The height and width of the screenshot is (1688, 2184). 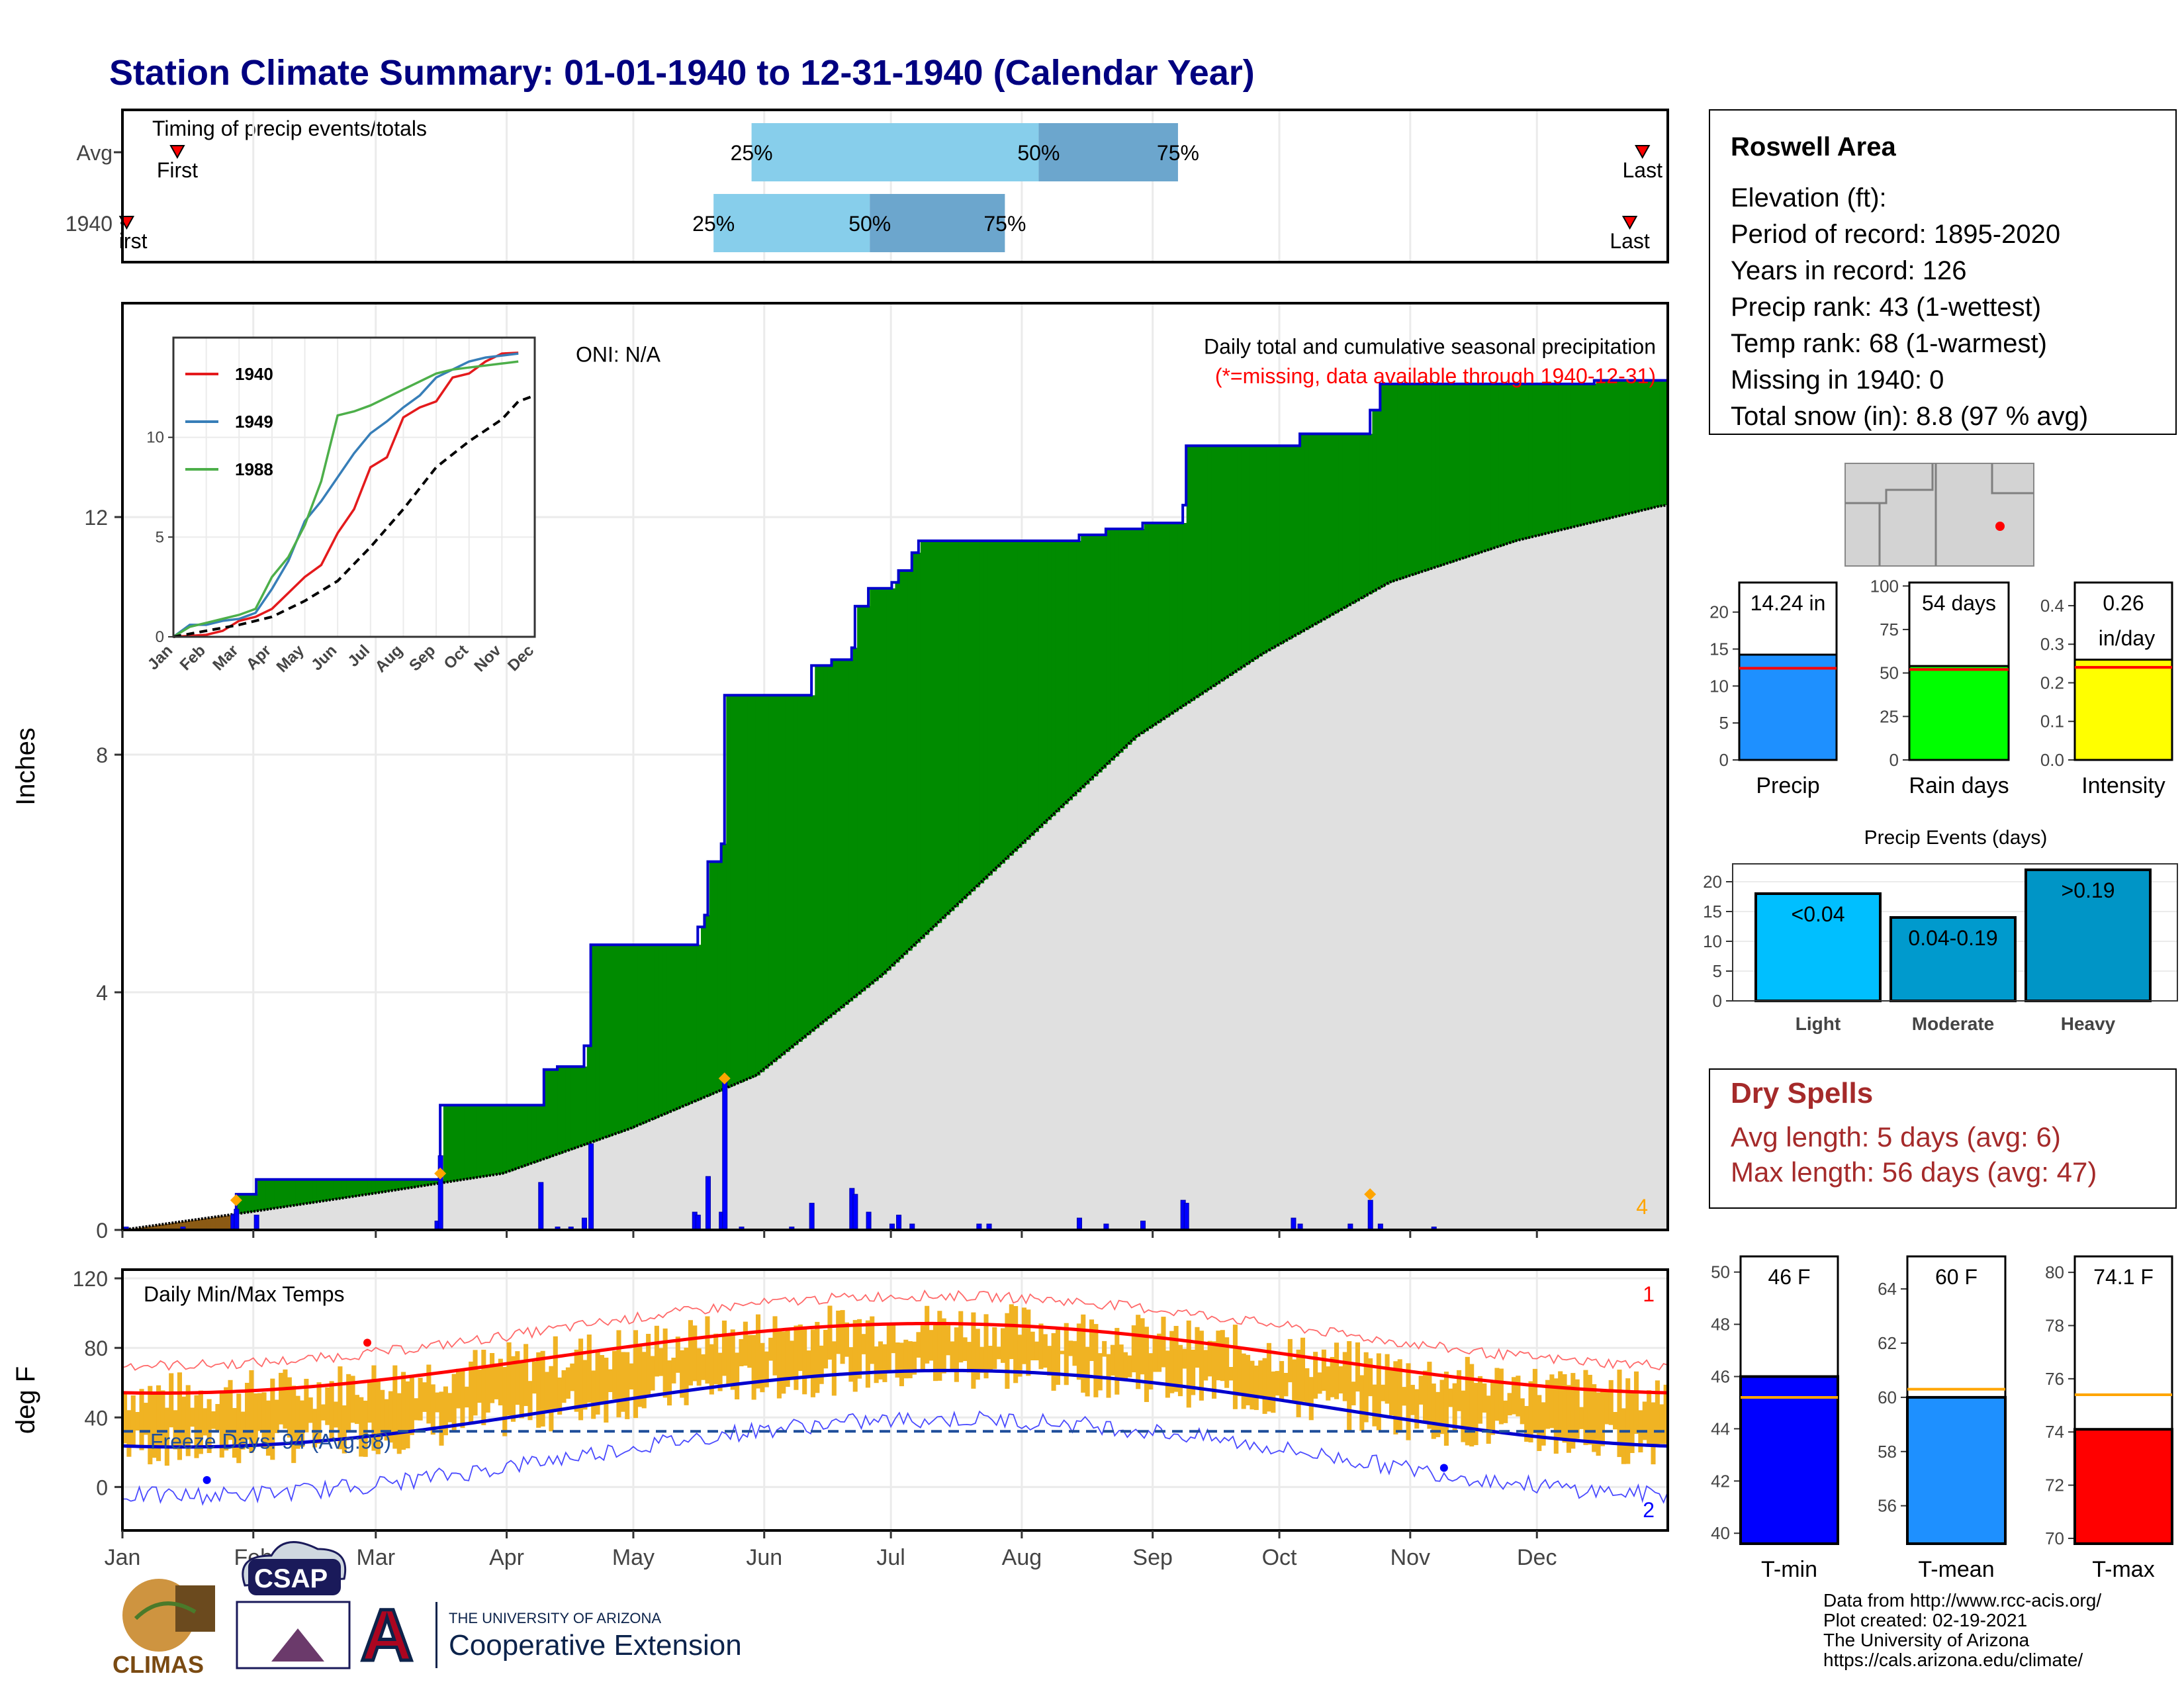 I want to click on mini-y-tick-label: 100, so click(x=1885, y=586).